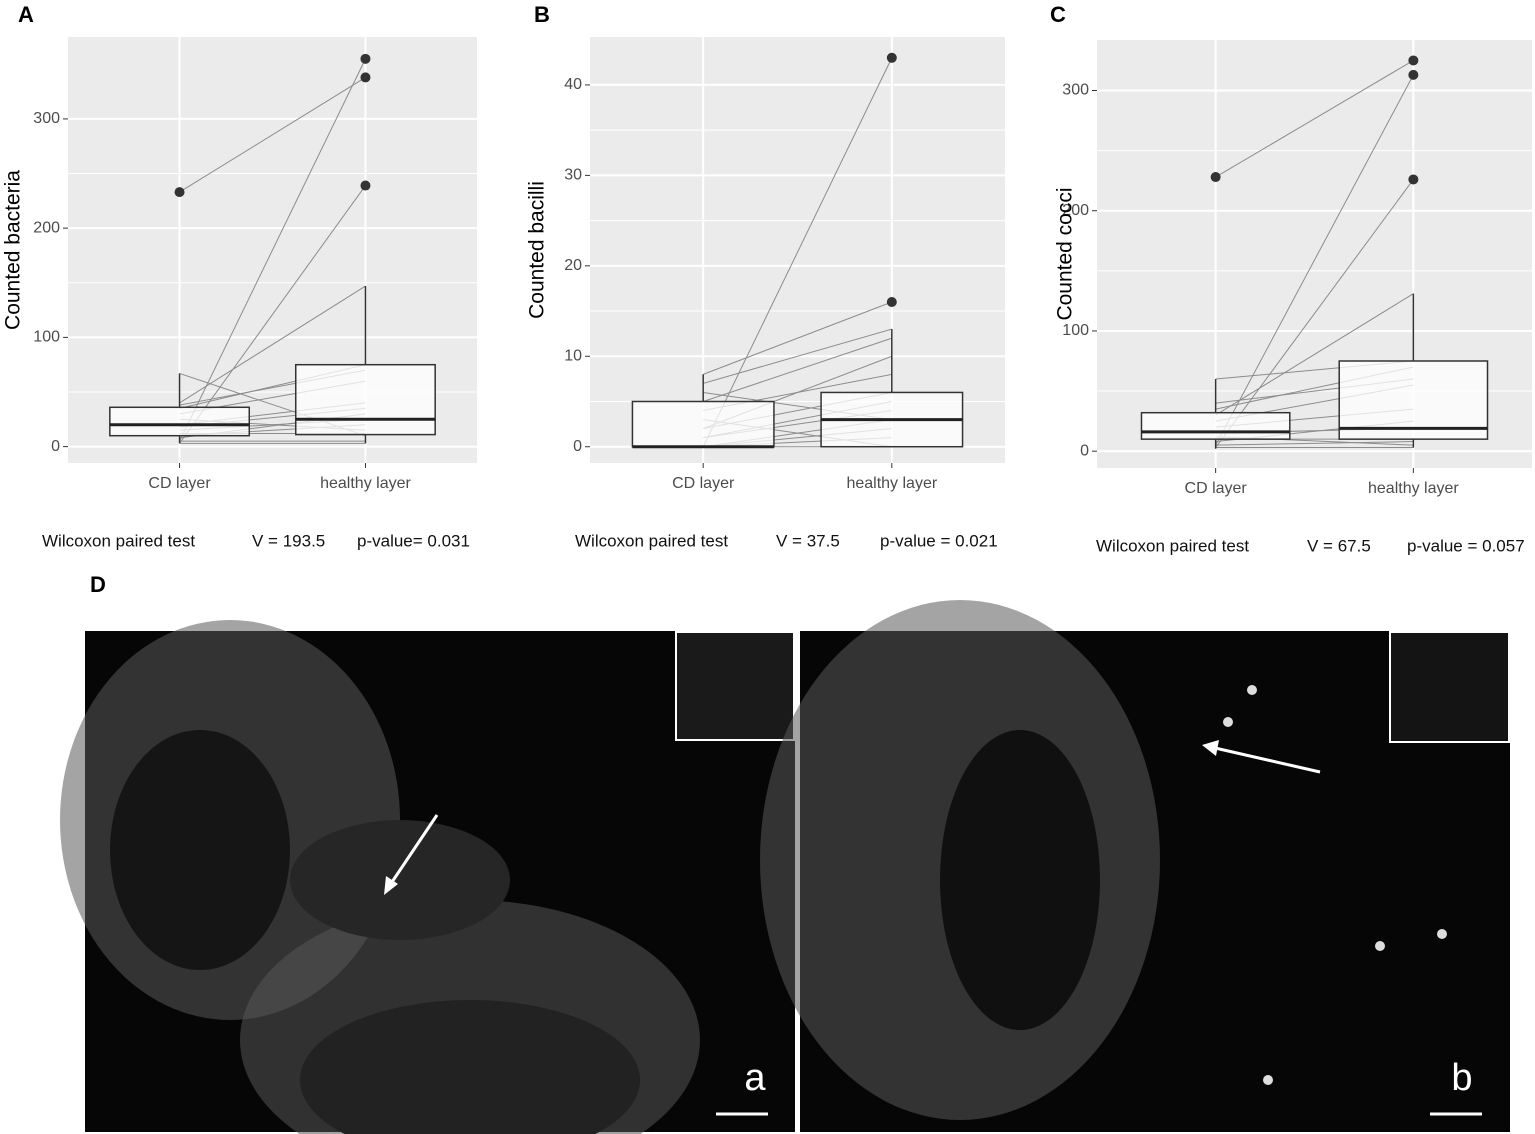 This screenshot has width=1535, height=1134. Describe the element at coordinates (98, 584) in the screenshot. I see `panel-label: D` at that location.